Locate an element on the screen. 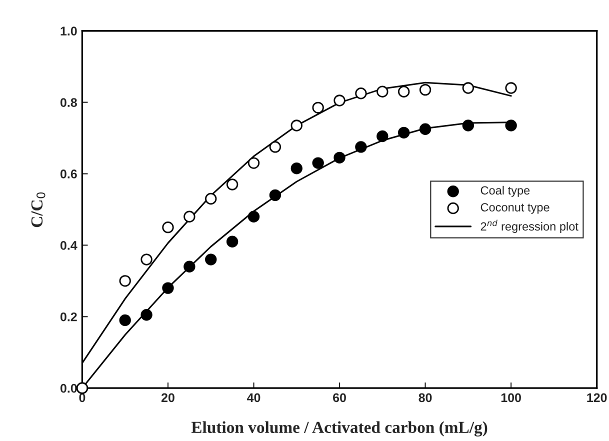 Image resolution: width=609 pixels, height=441 pixels. y-tick-label: 0.6 is located at coordinates (68, 174).